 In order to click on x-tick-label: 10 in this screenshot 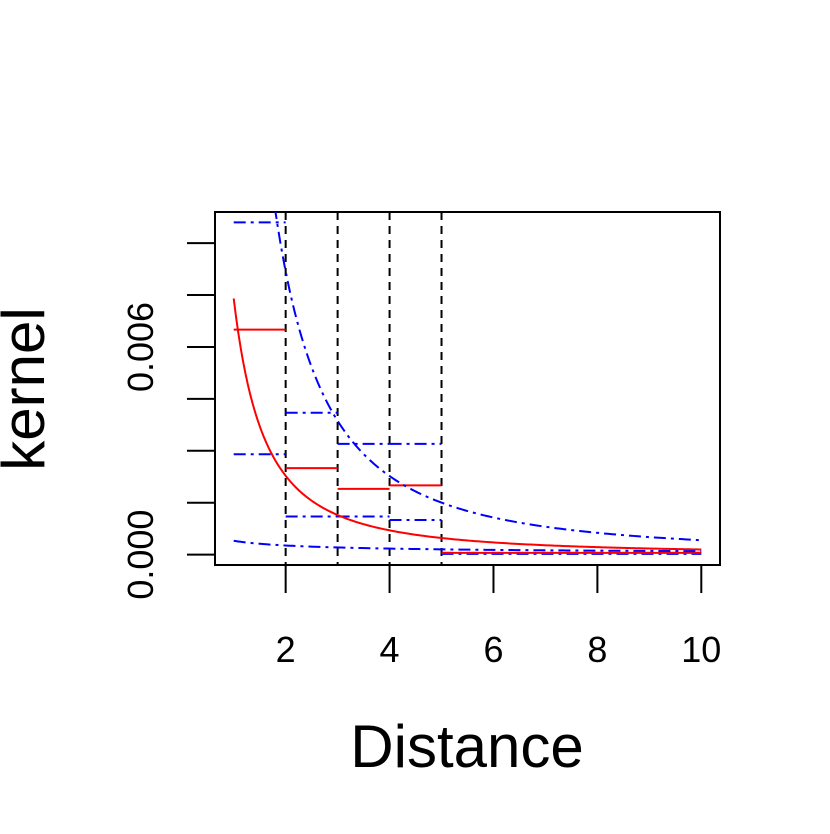, I will do `click(701, 649)`.